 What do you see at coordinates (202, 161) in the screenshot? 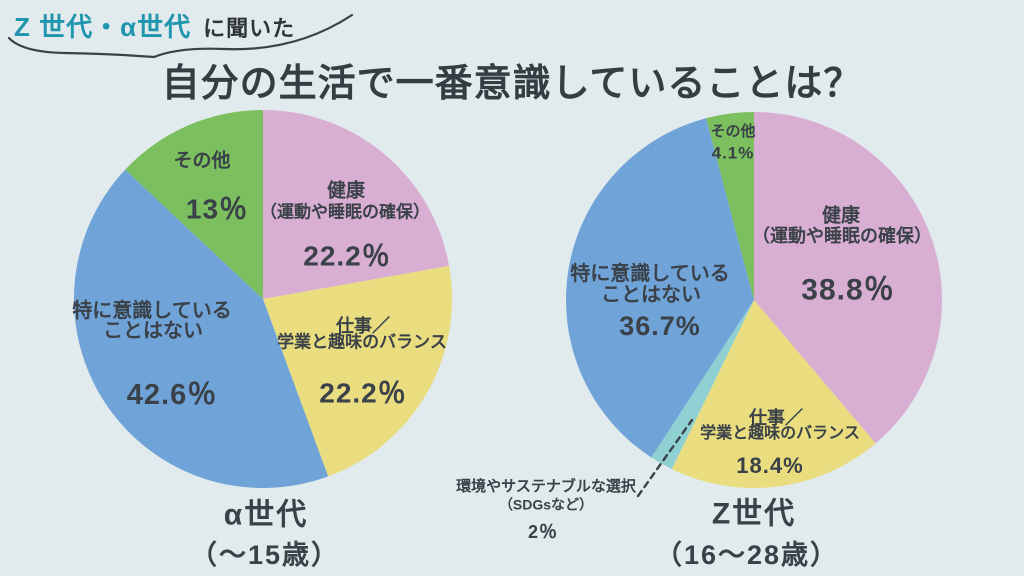
I see `alpha-other-label: その他` at bounding box center [202, 161].